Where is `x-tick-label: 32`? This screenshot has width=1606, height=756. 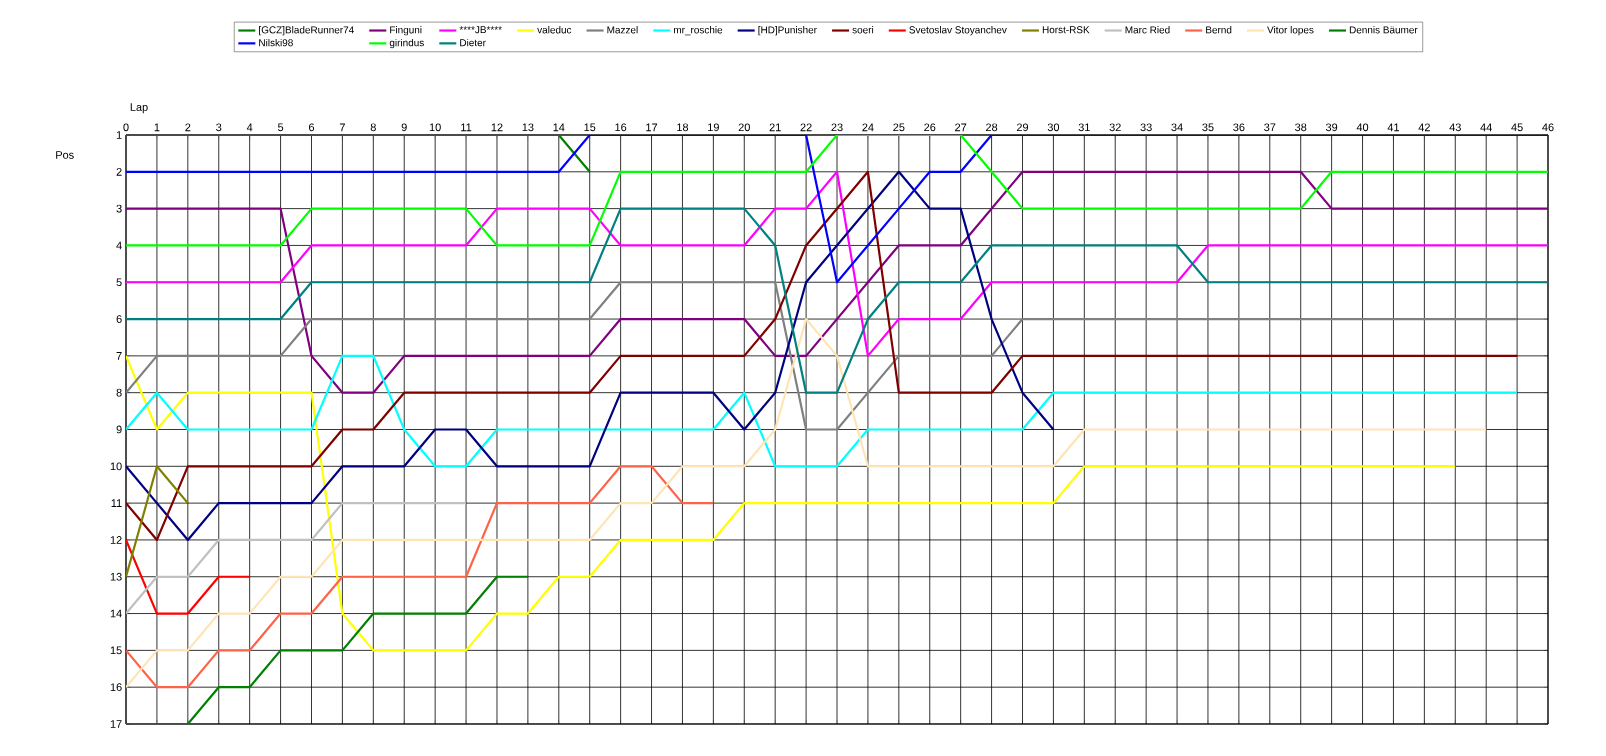
x-tick-label: 32 is located at coordinates (1115, 127).